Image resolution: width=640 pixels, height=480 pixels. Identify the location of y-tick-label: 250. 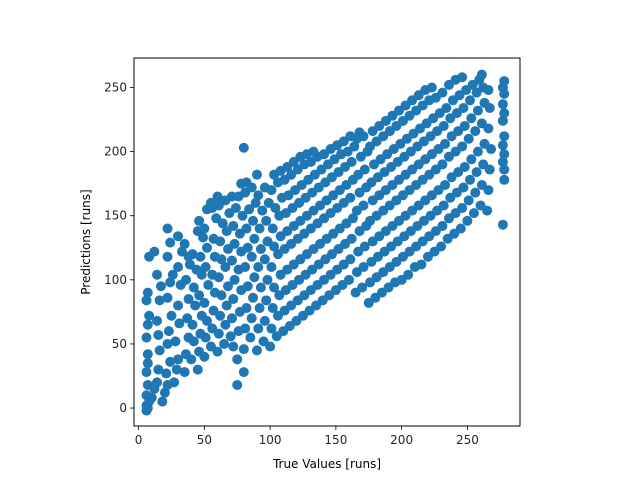
(115, 87).